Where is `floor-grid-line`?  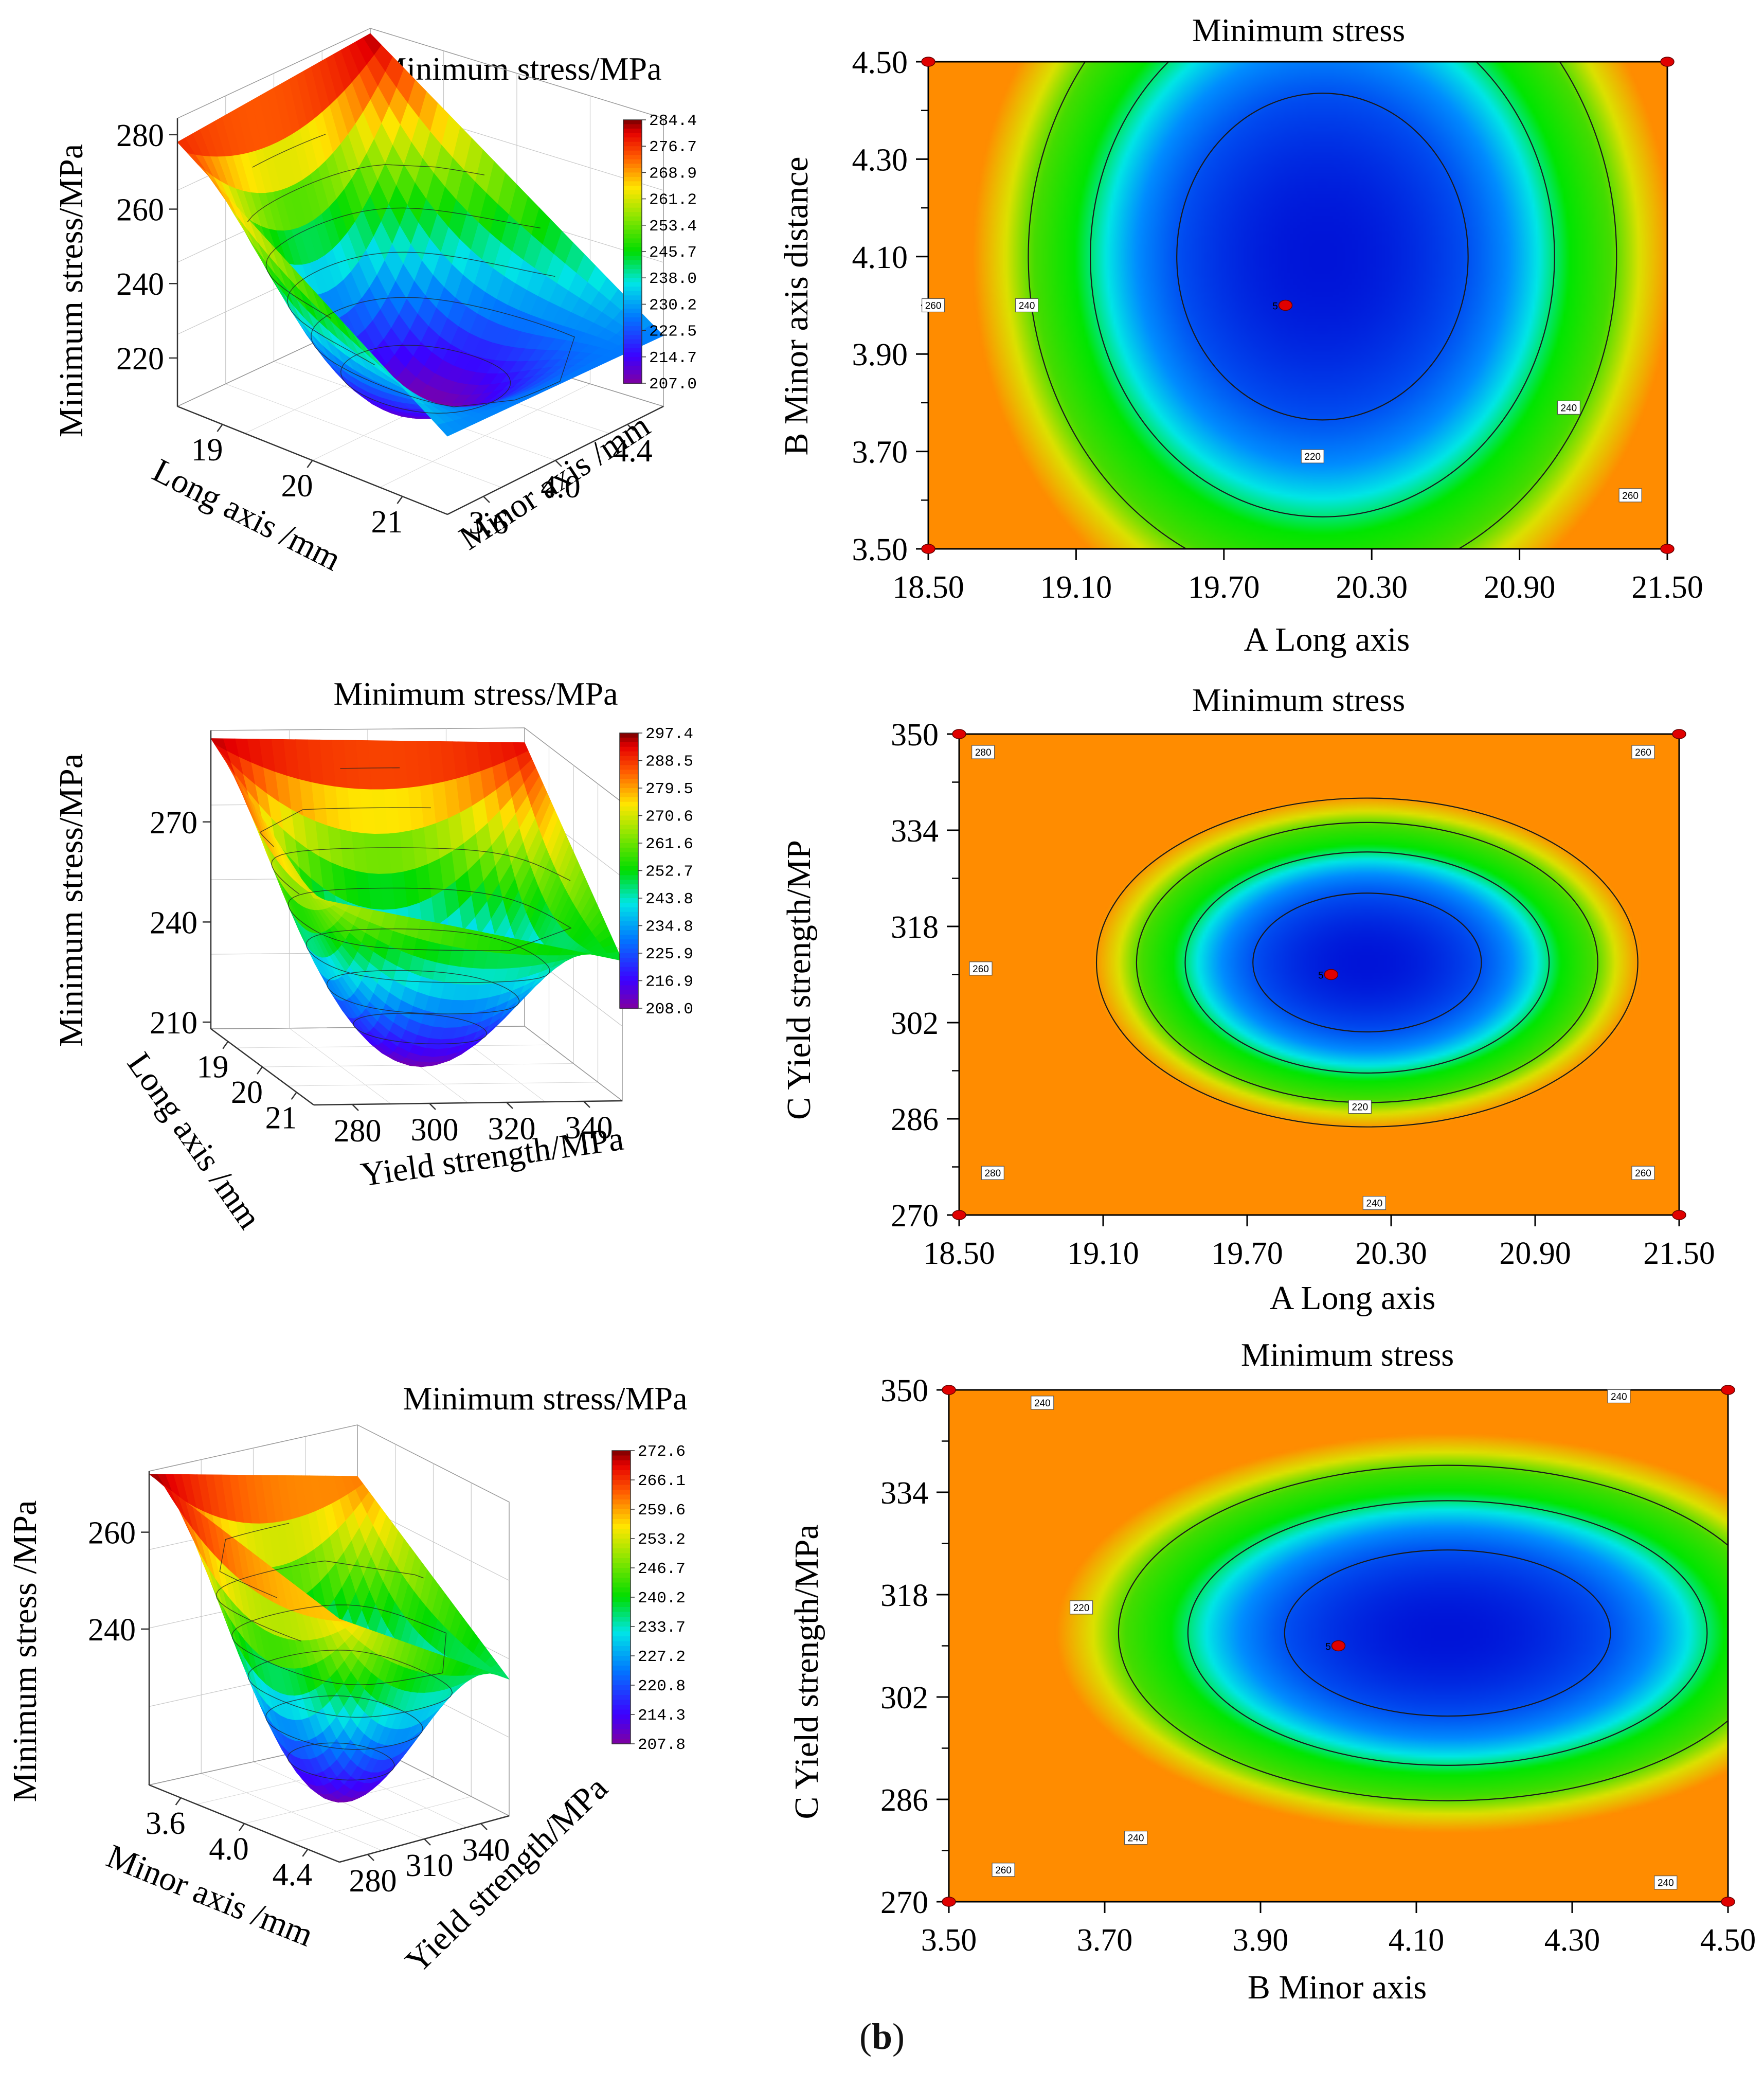 floor-grid-line is located at coordinates (485, 435).